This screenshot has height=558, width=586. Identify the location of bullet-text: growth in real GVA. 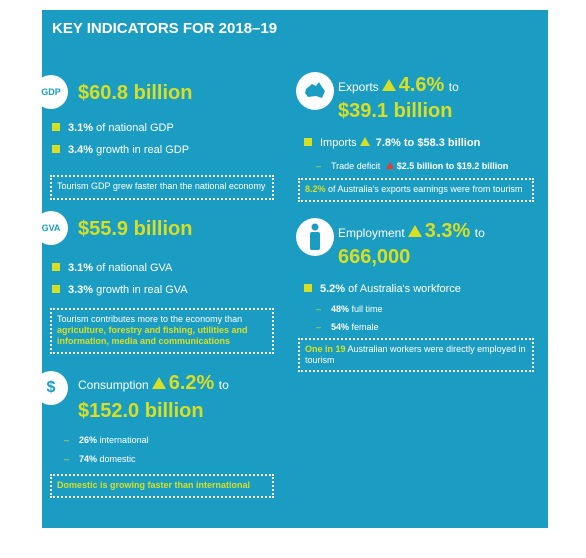
(142, 290).